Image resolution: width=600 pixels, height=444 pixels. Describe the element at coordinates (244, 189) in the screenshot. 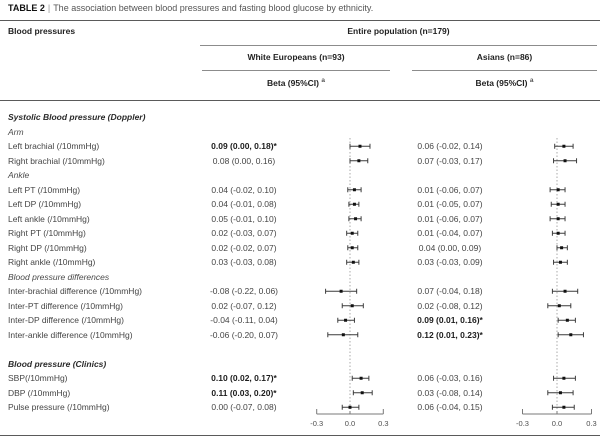

I see `beta-value-we: 0.04 (-0.02, 0.10)` at that location.